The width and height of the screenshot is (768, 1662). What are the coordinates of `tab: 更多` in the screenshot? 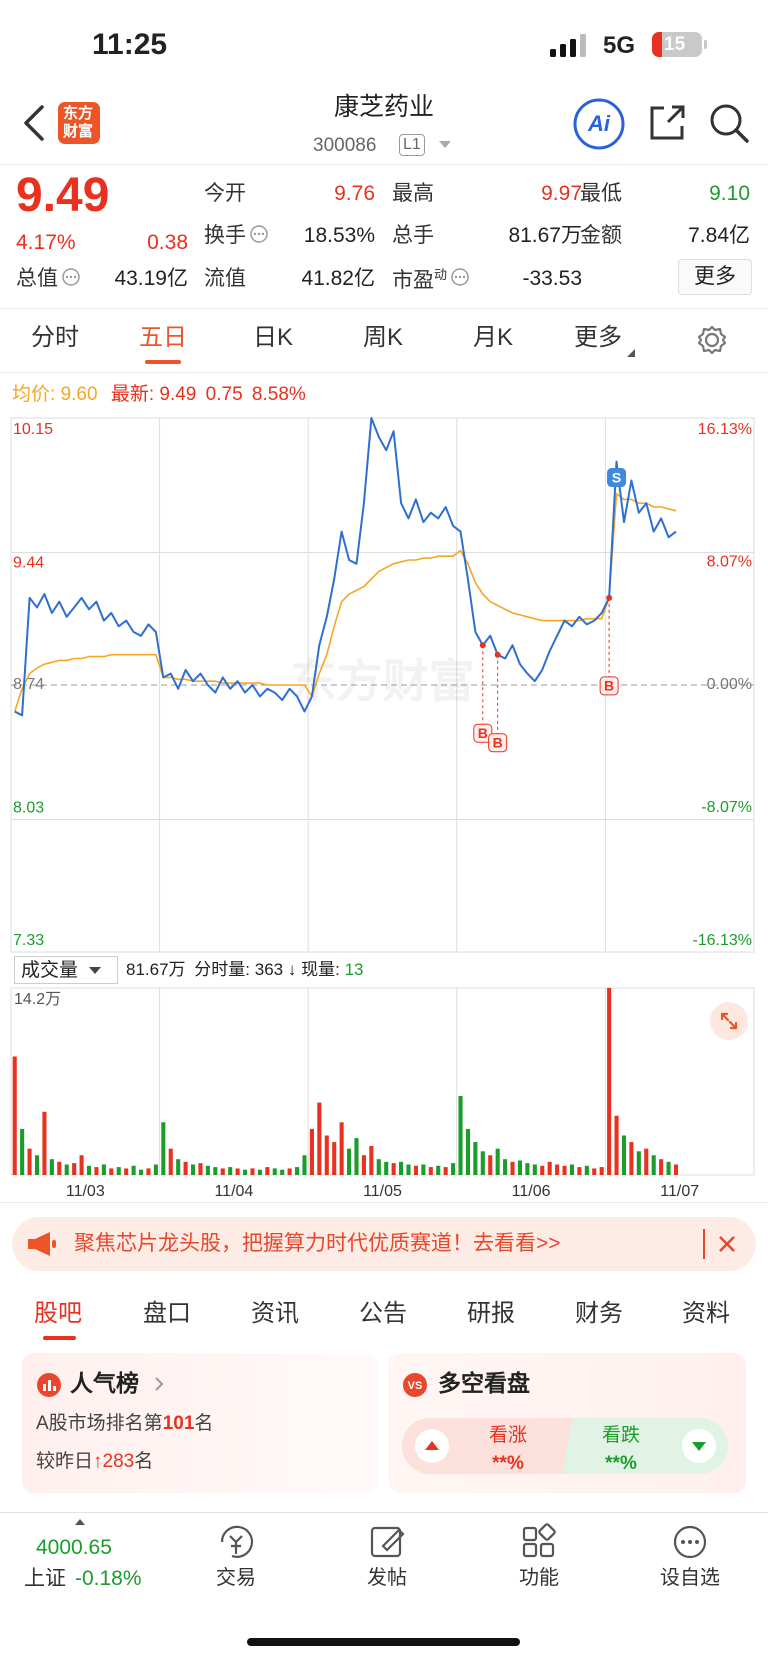 It's located at (598, 337).